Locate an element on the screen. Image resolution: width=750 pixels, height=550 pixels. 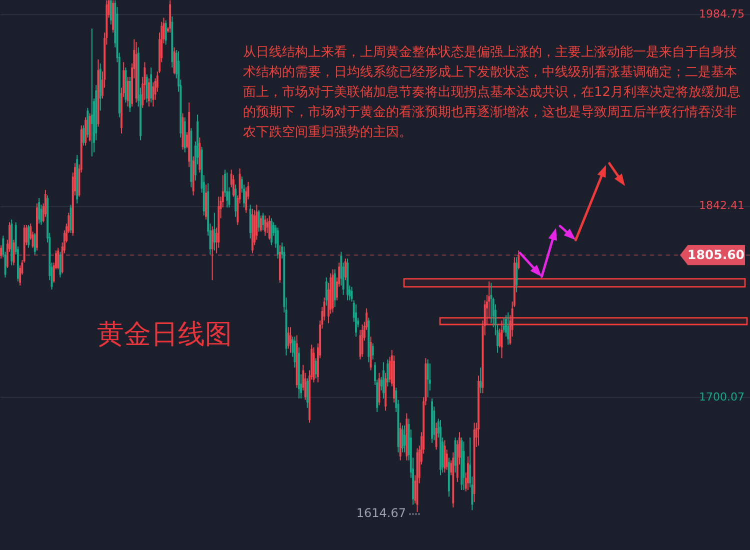
y-tick-label: 1984.75 is located at coordinates (721, 14).